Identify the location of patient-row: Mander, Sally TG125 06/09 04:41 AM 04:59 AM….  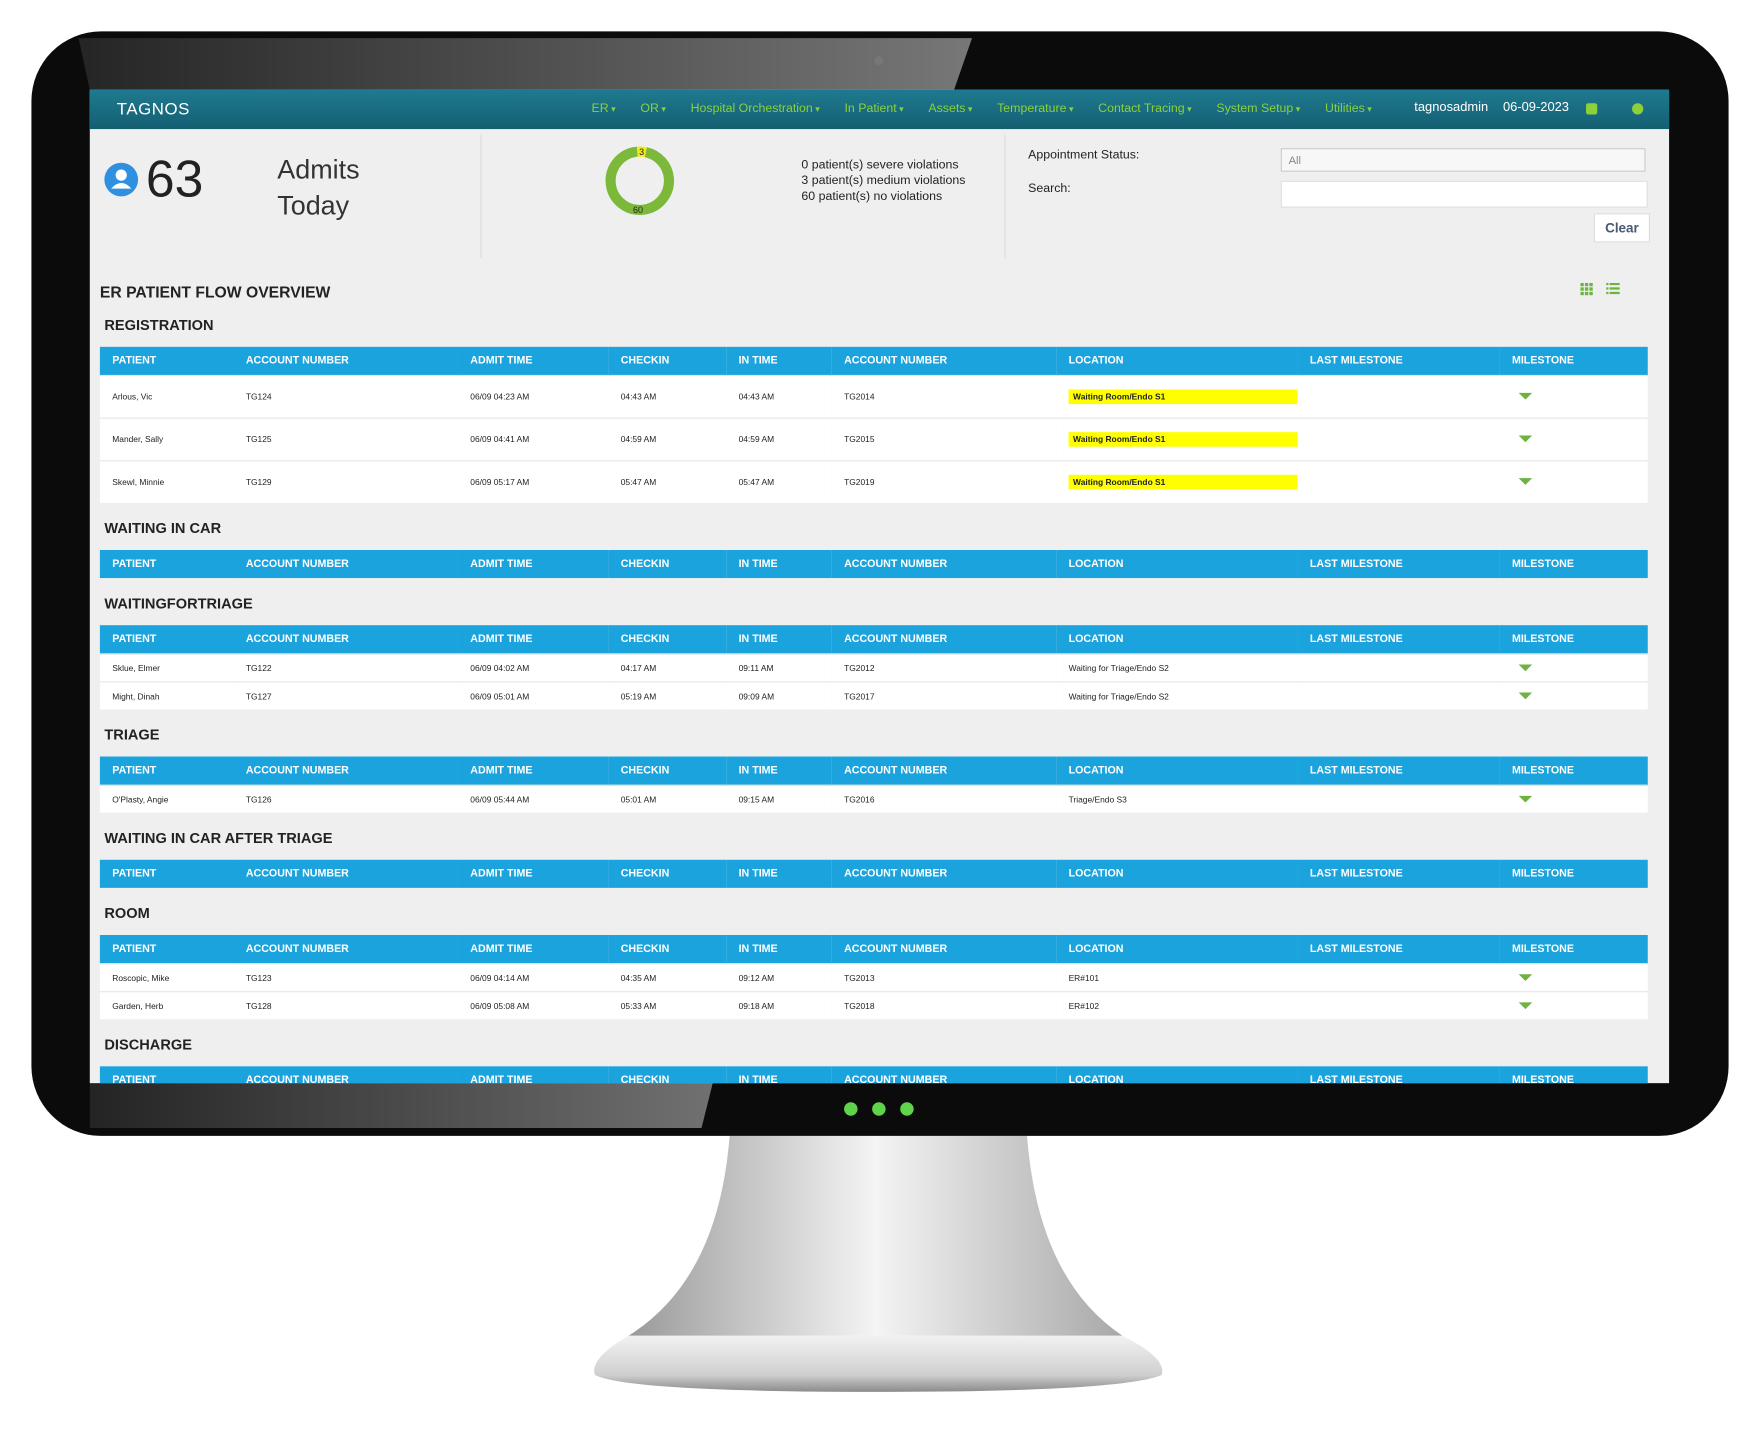
(873, 439).